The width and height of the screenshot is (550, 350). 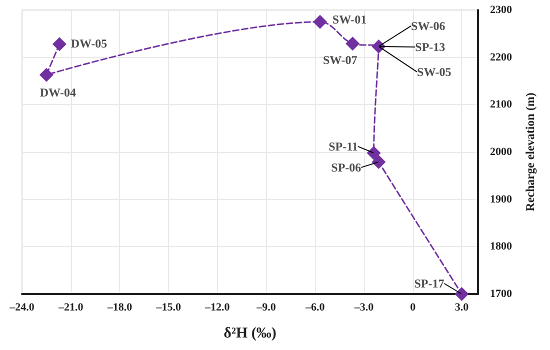 I want to click on y-tick-label: 2100, so click(x=501, y=104).